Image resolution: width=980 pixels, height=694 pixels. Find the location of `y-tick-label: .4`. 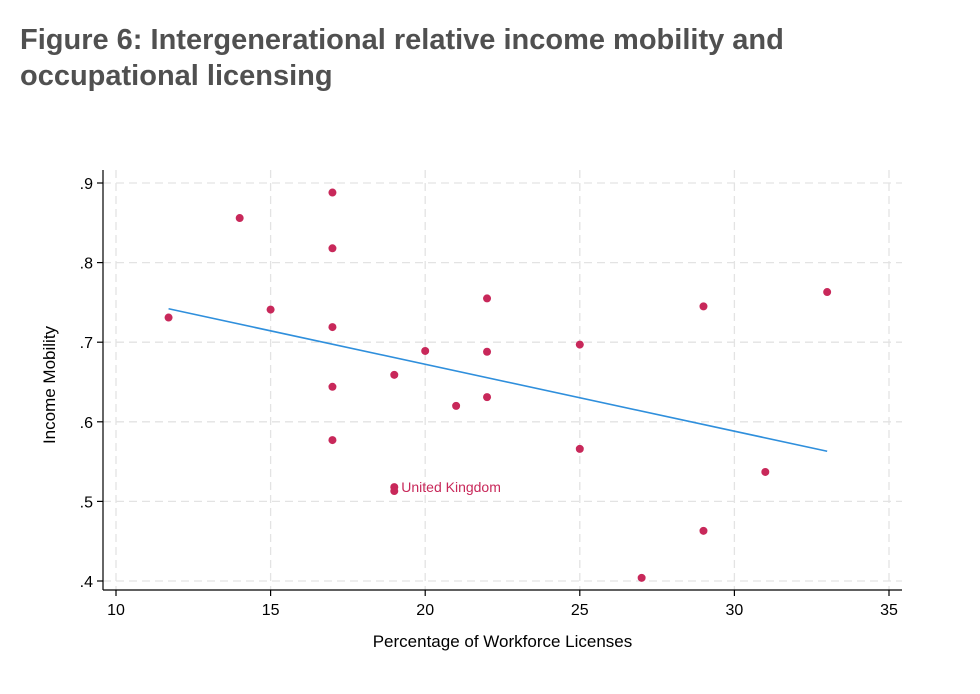

y-tick-label: .4 is located at coordinates (86, 582).